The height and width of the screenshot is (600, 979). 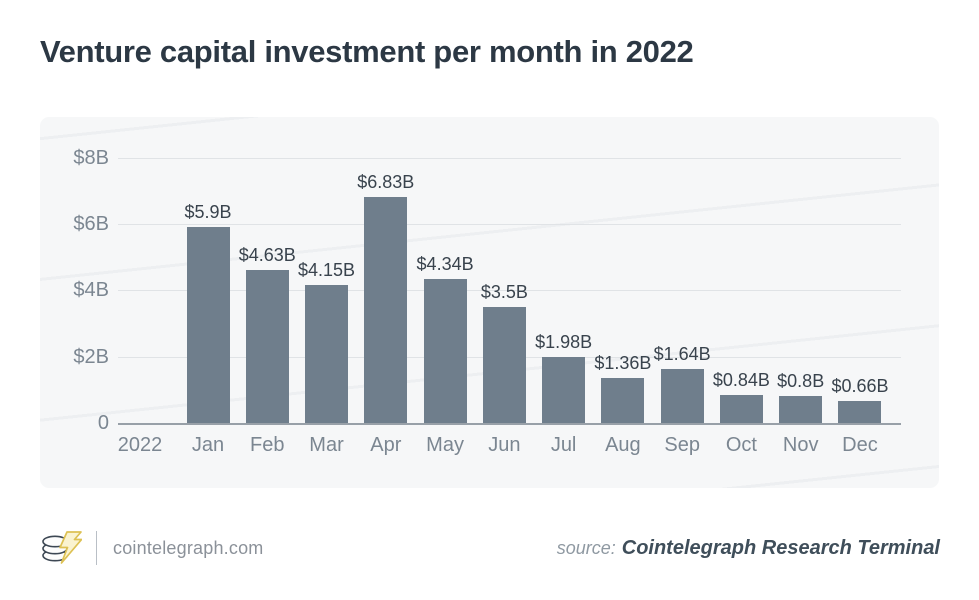 What do you see at coordinates (267, 445) in the screenshot?
I see `x-tick-label: Feb` at bounding box center [267, 445].